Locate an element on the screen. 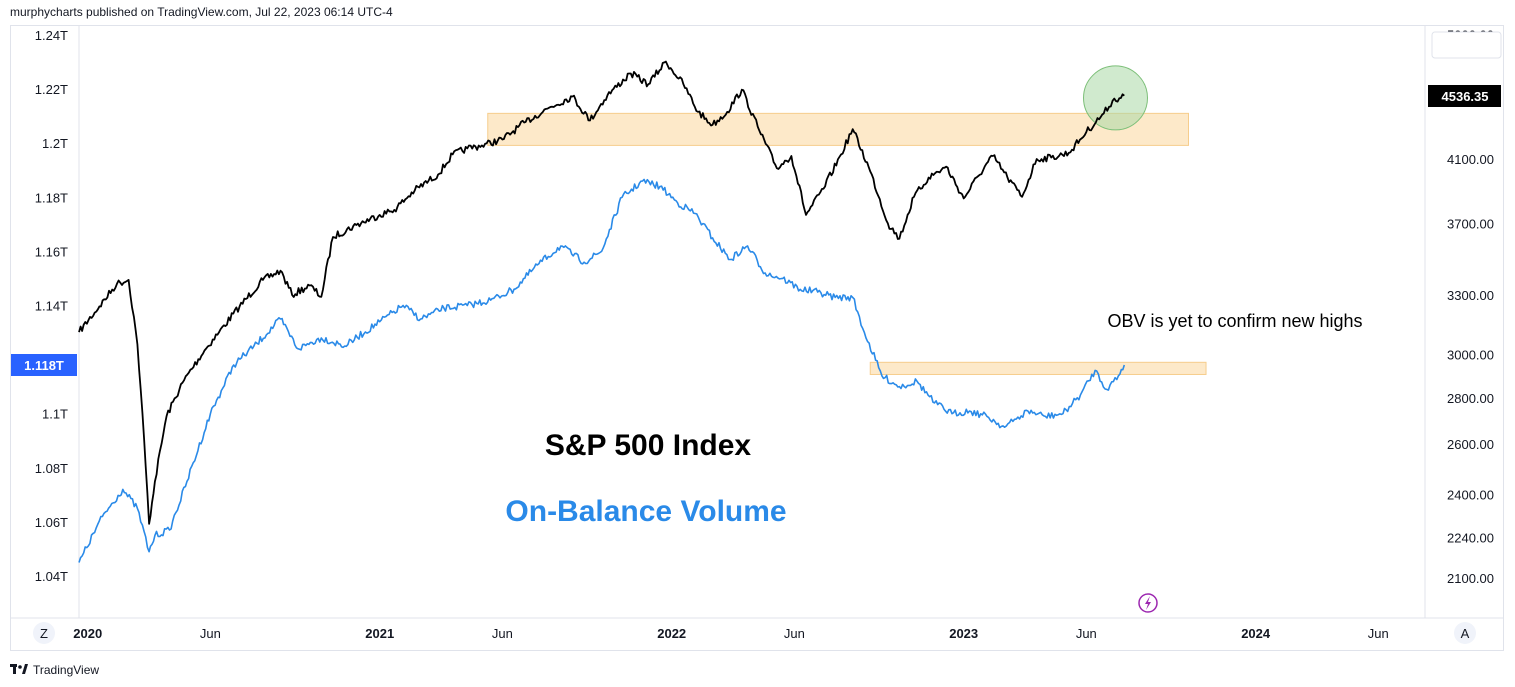 Image resolution: width=1515 pixels, height=687 pixels. auto-scale-label: A is located at coordinates (1465, 633).